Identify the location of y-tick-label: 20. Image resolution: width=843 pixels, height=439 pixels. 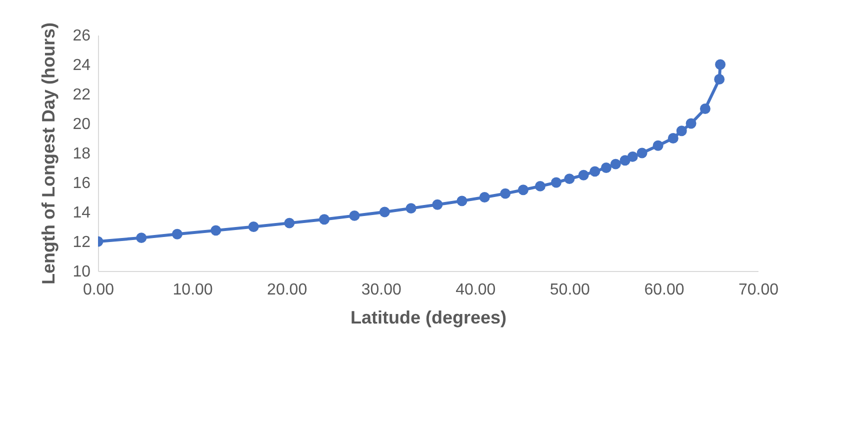
(81, 124).